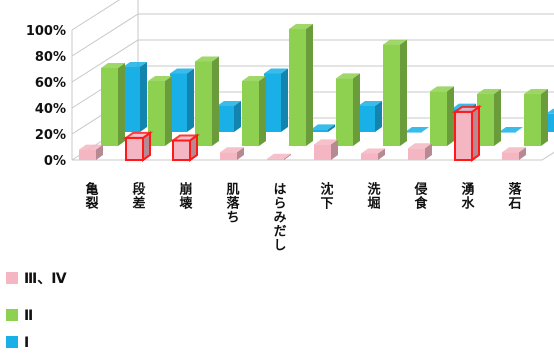 This screenshot has width=554, height=361. Describe the element at coordinates (91, 195) in the screenshot. I see `x-tick-label: 亀裂` at that location.